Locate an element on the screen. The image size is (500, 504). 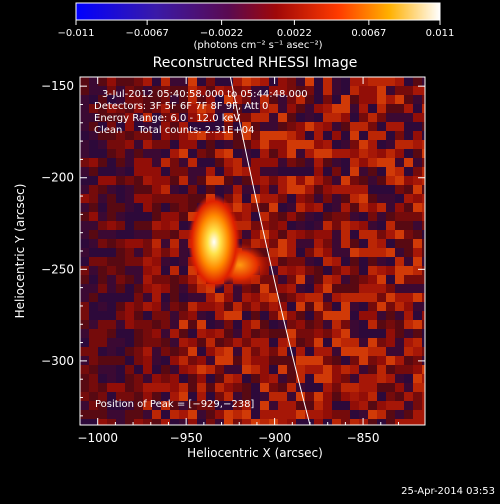
colorbar is located at coordinates (258, 11).